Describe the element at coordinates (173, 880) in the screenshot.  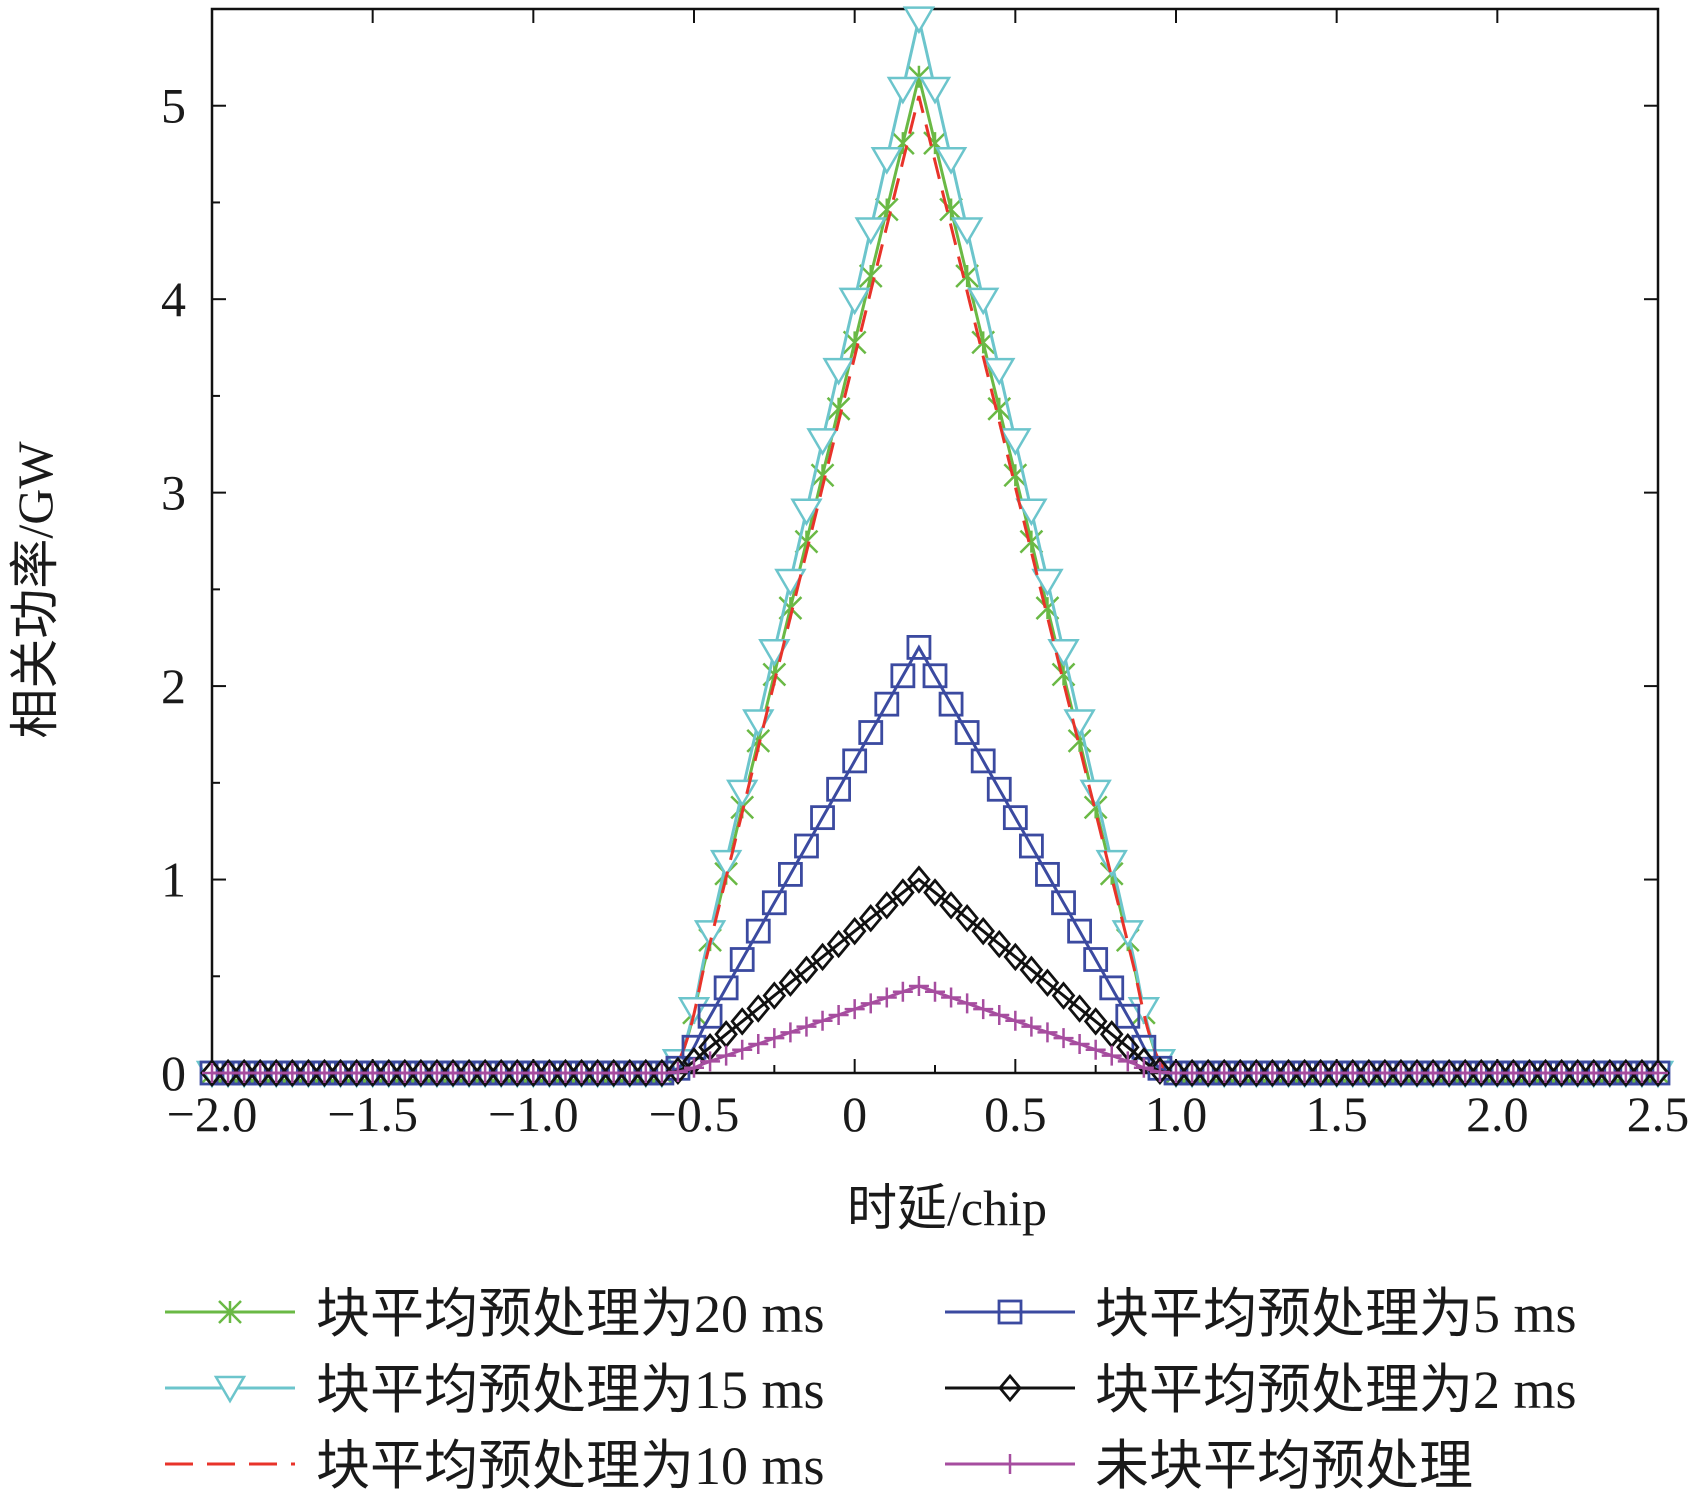
I see `y-tick-label: 1` at that location.